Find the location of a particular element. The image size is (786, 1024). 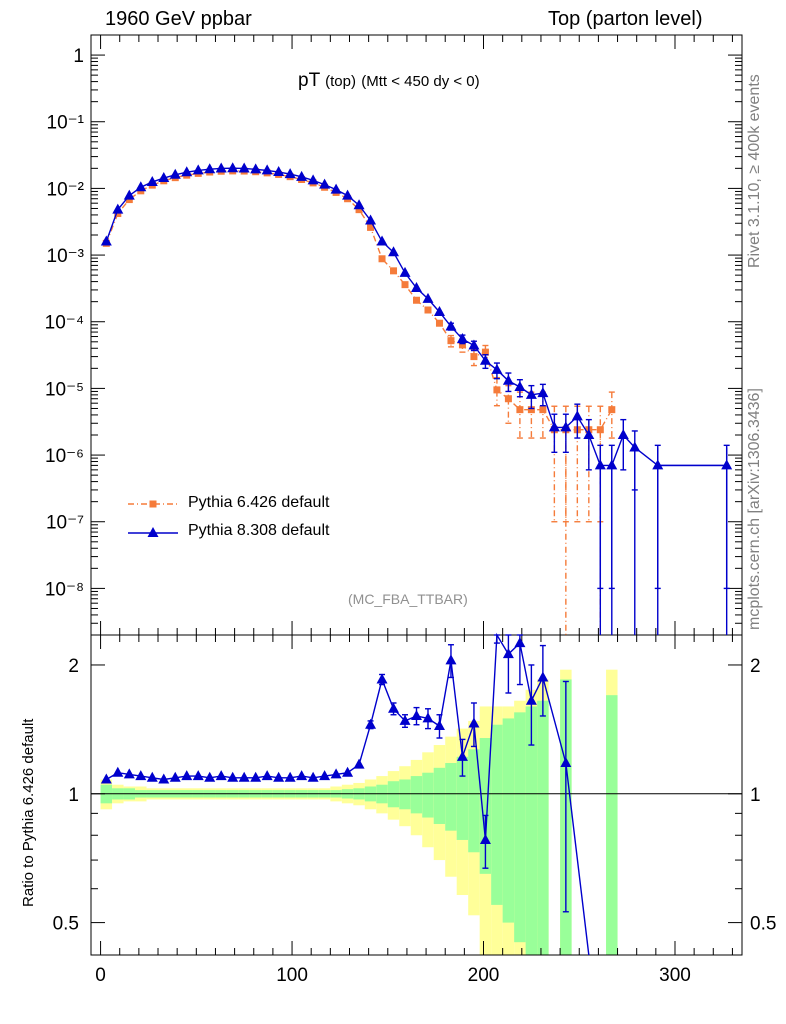

main-y-tick-label: 1 is located at coordinates (78, 56).